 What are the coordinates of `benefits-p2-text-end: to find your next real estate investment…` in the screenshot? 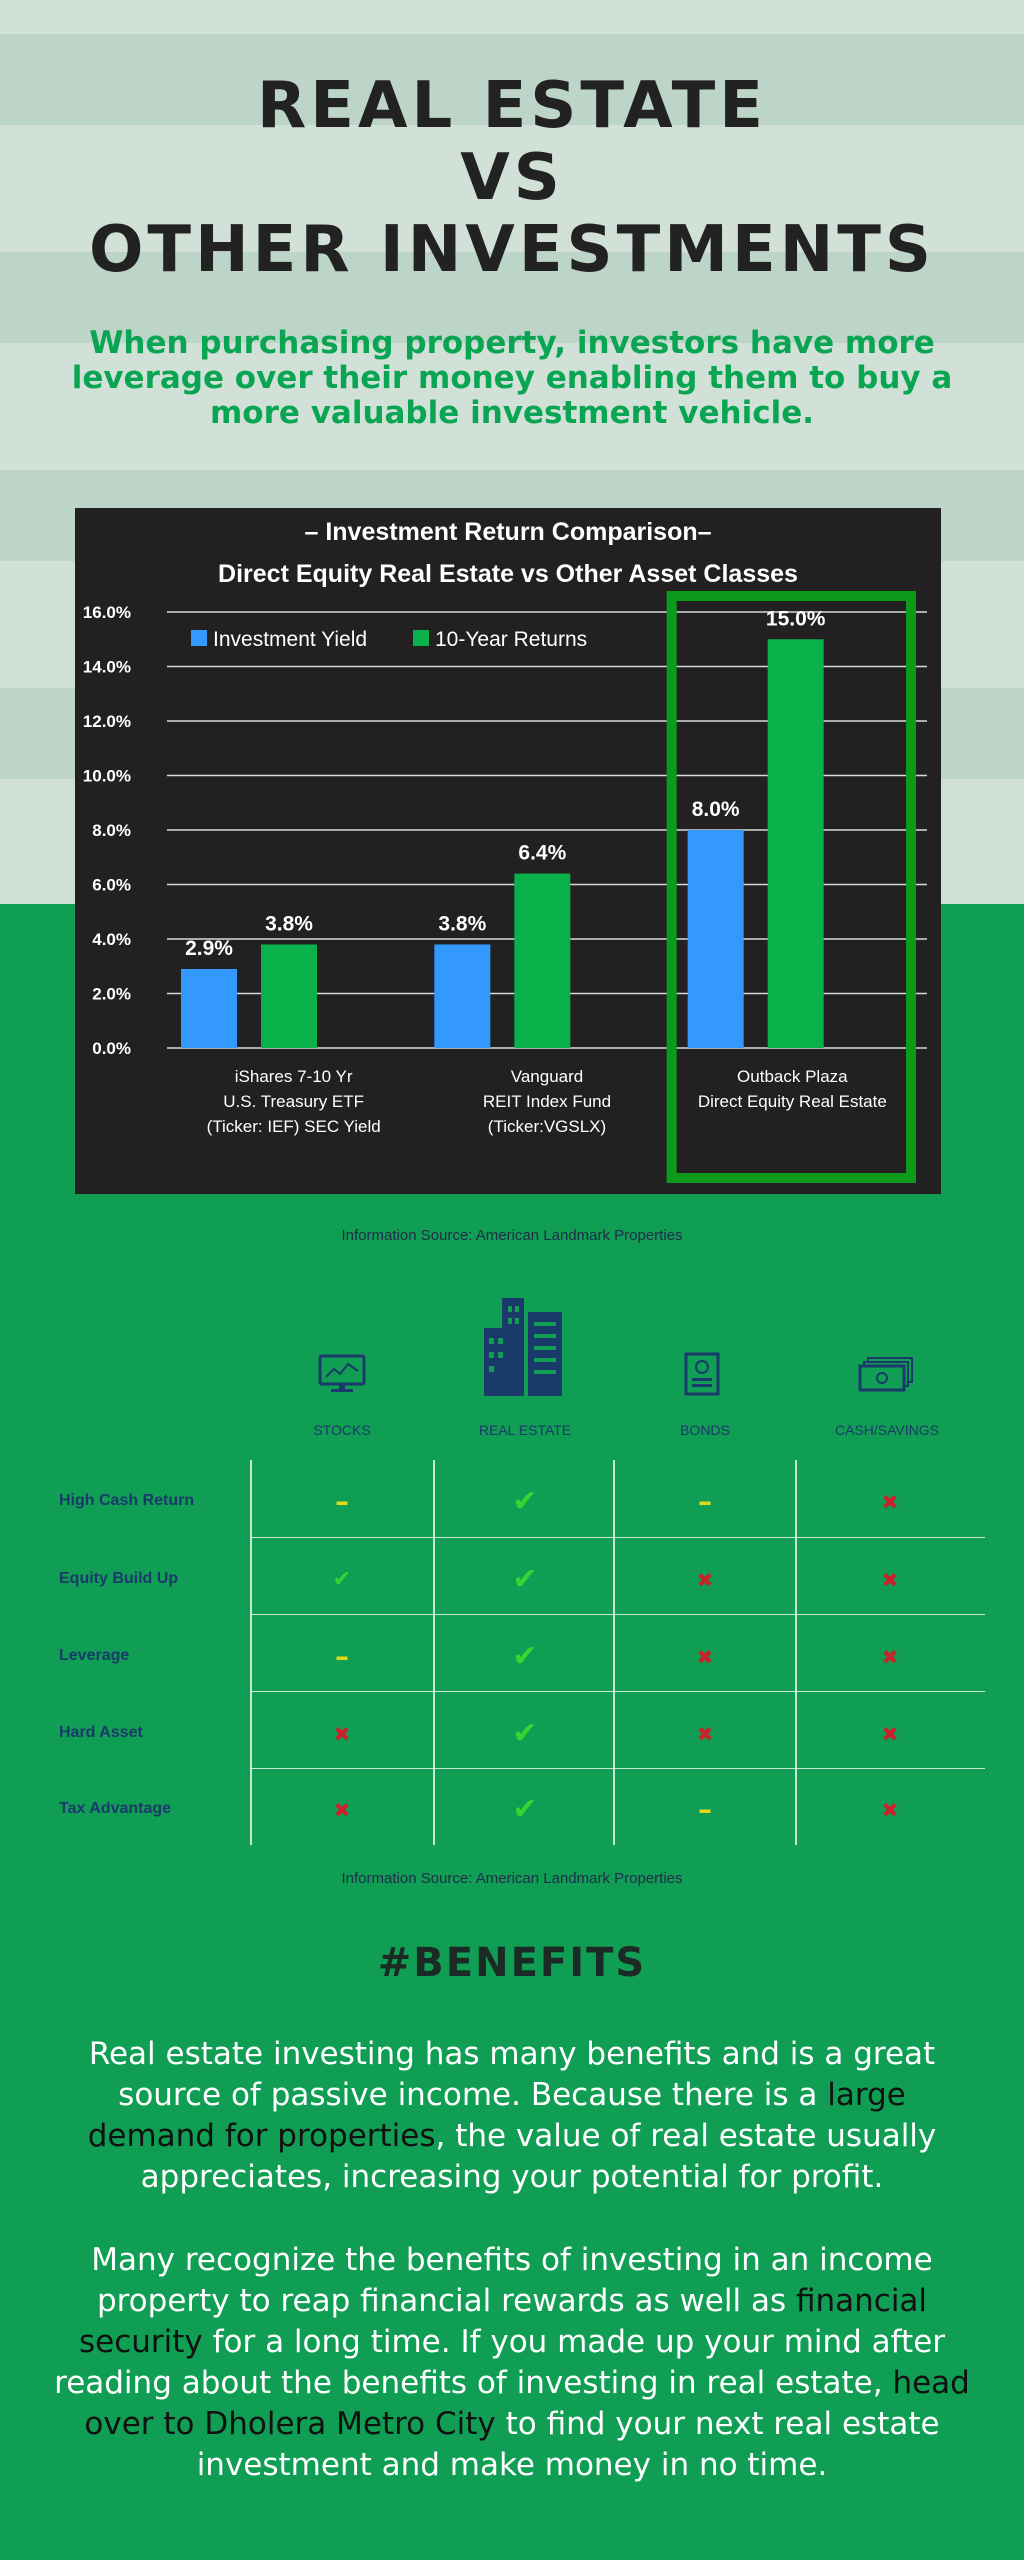 It's located at (568, 2444).